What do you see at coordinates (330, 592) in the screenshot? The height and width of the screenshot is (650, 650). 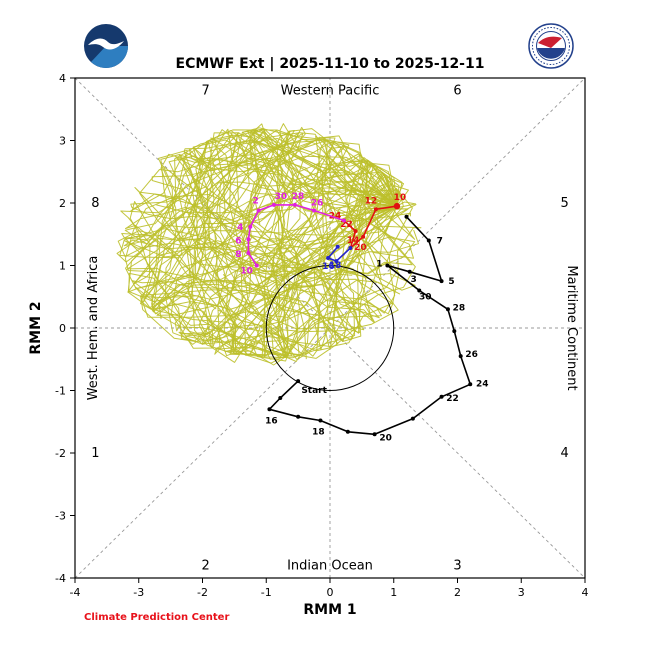 I see `x-tick-label: 0` at bounding box center [330, 592].